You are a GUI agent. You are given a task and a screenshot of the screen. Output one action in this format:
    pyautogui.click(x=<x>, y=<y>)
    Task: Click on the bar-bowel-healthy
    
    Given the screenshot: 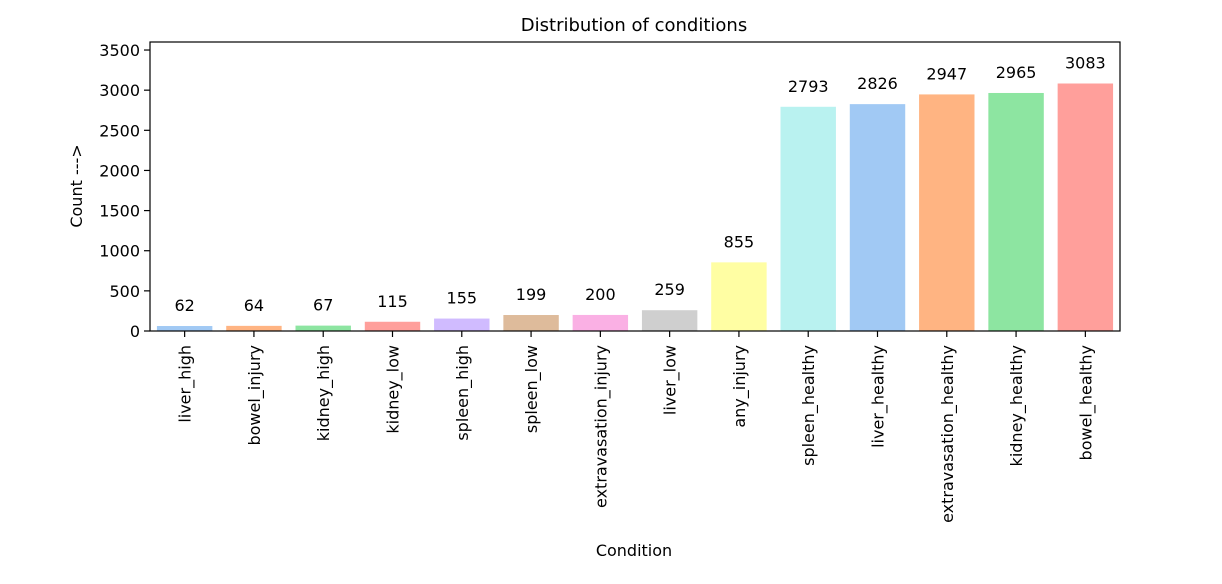 What is the action you would take?
    pyautogui.click(x=1085, y=207)
    